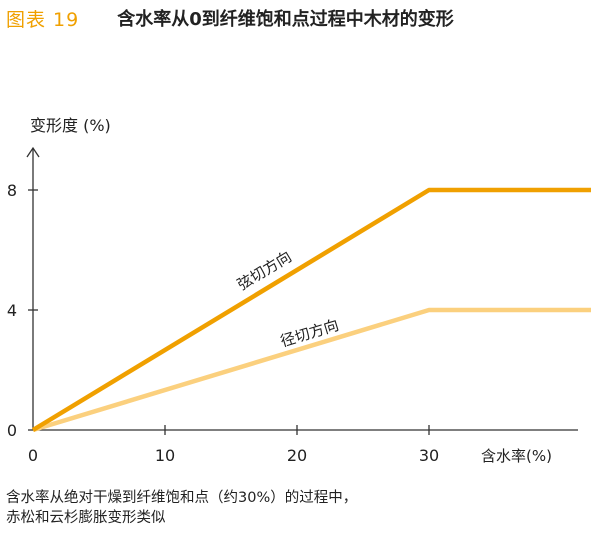 The width and height of the screenshot is (591, 559). Describe the element at coordinates (86, 518) in the screenshot. I see `caption-line-2: 赤松和云杉膨胀变形类似` at that location.